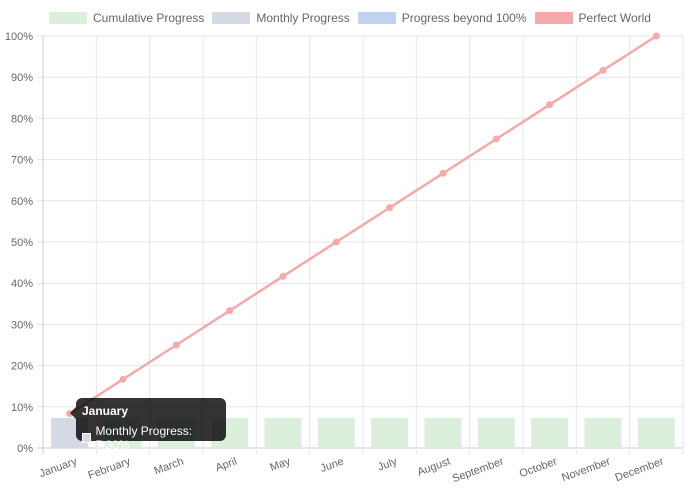 The image size is (700, 499). What do you see at coordinates (22, 202) in the screenshot?
I see `y-tick-label: 60%` at bounding box center [22, 202].